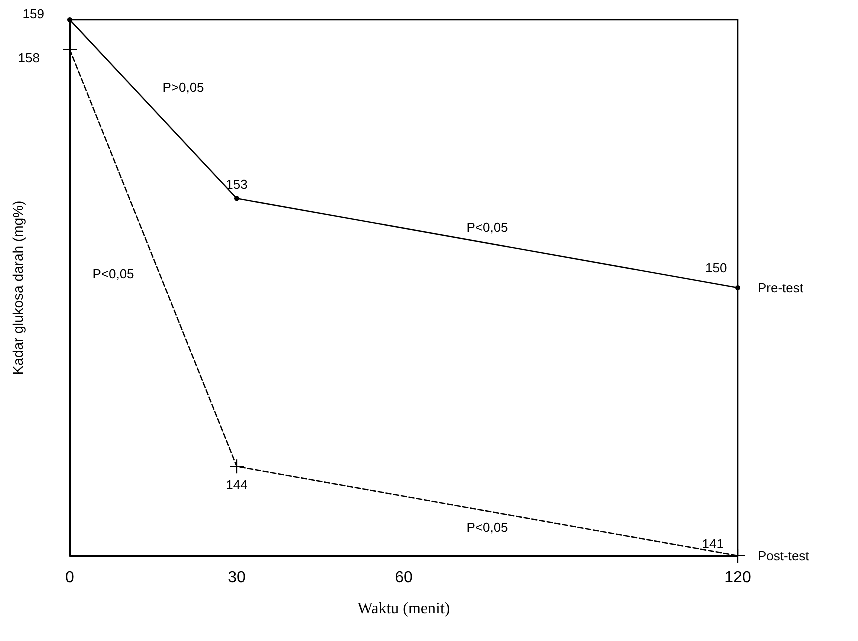 Image resolution: width=858 pixels, height=641 pixels. Describe the element at coordinates (738, 578) in the screenshot. I see `x-tick-label: 120` at that location.